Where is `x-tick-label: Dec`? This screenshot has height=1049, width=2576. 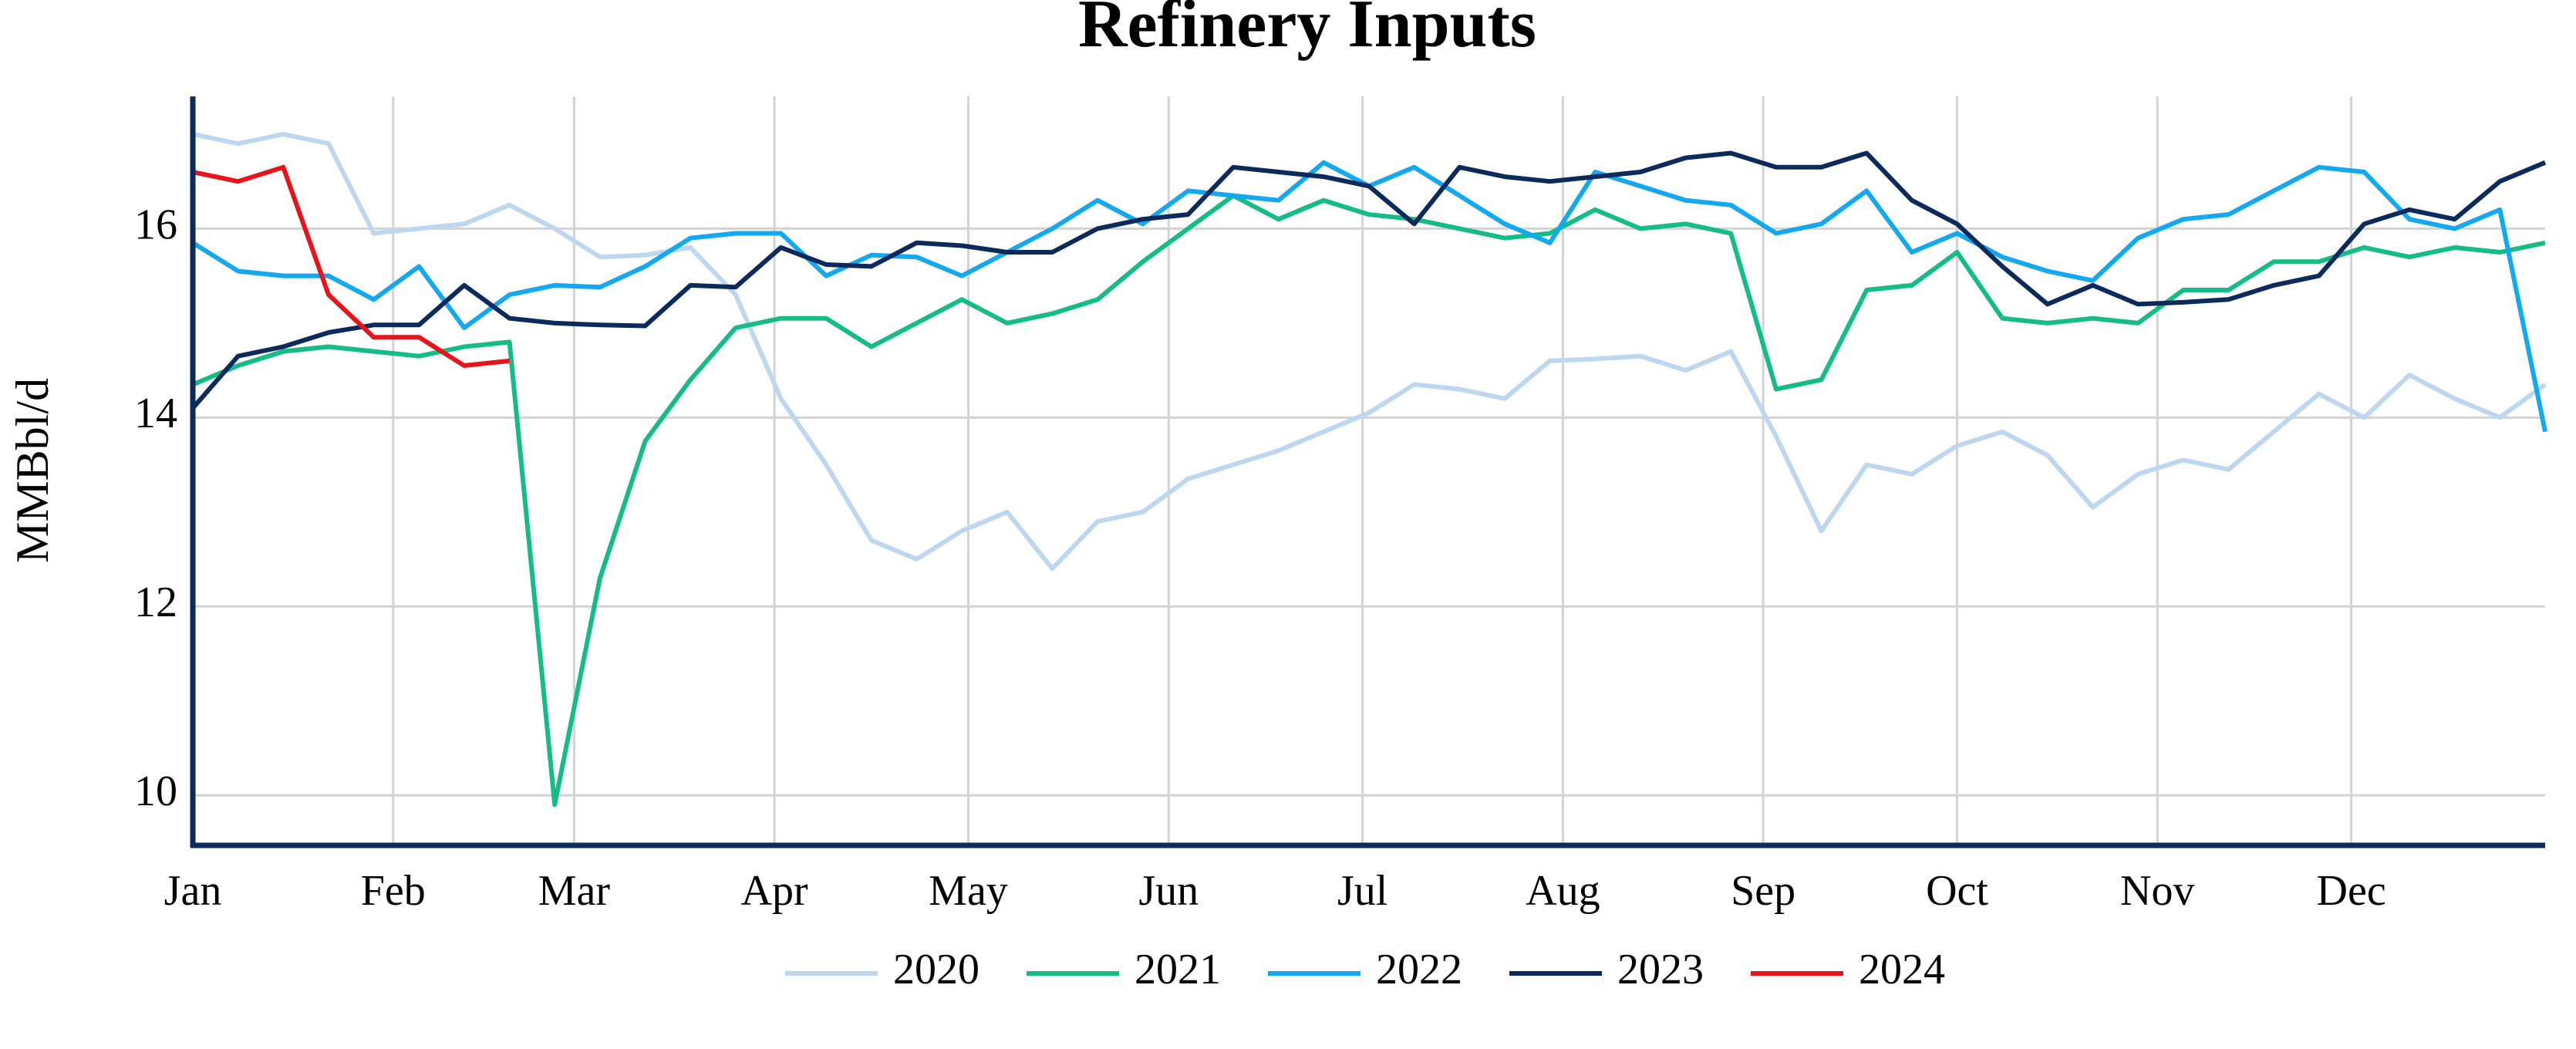
x-tick-label: Dec is located at coordinates (2351, 891).